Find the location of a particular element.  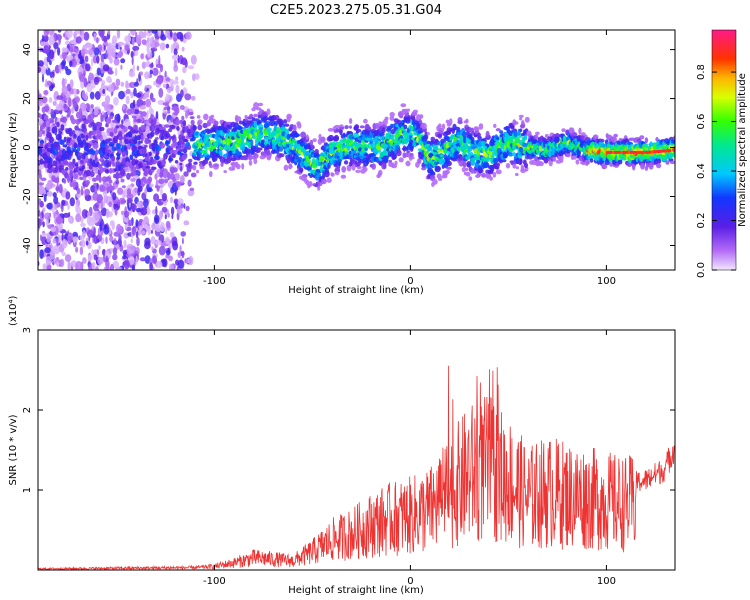

y-tick-label: 40 is located at coordinates (27, 49).